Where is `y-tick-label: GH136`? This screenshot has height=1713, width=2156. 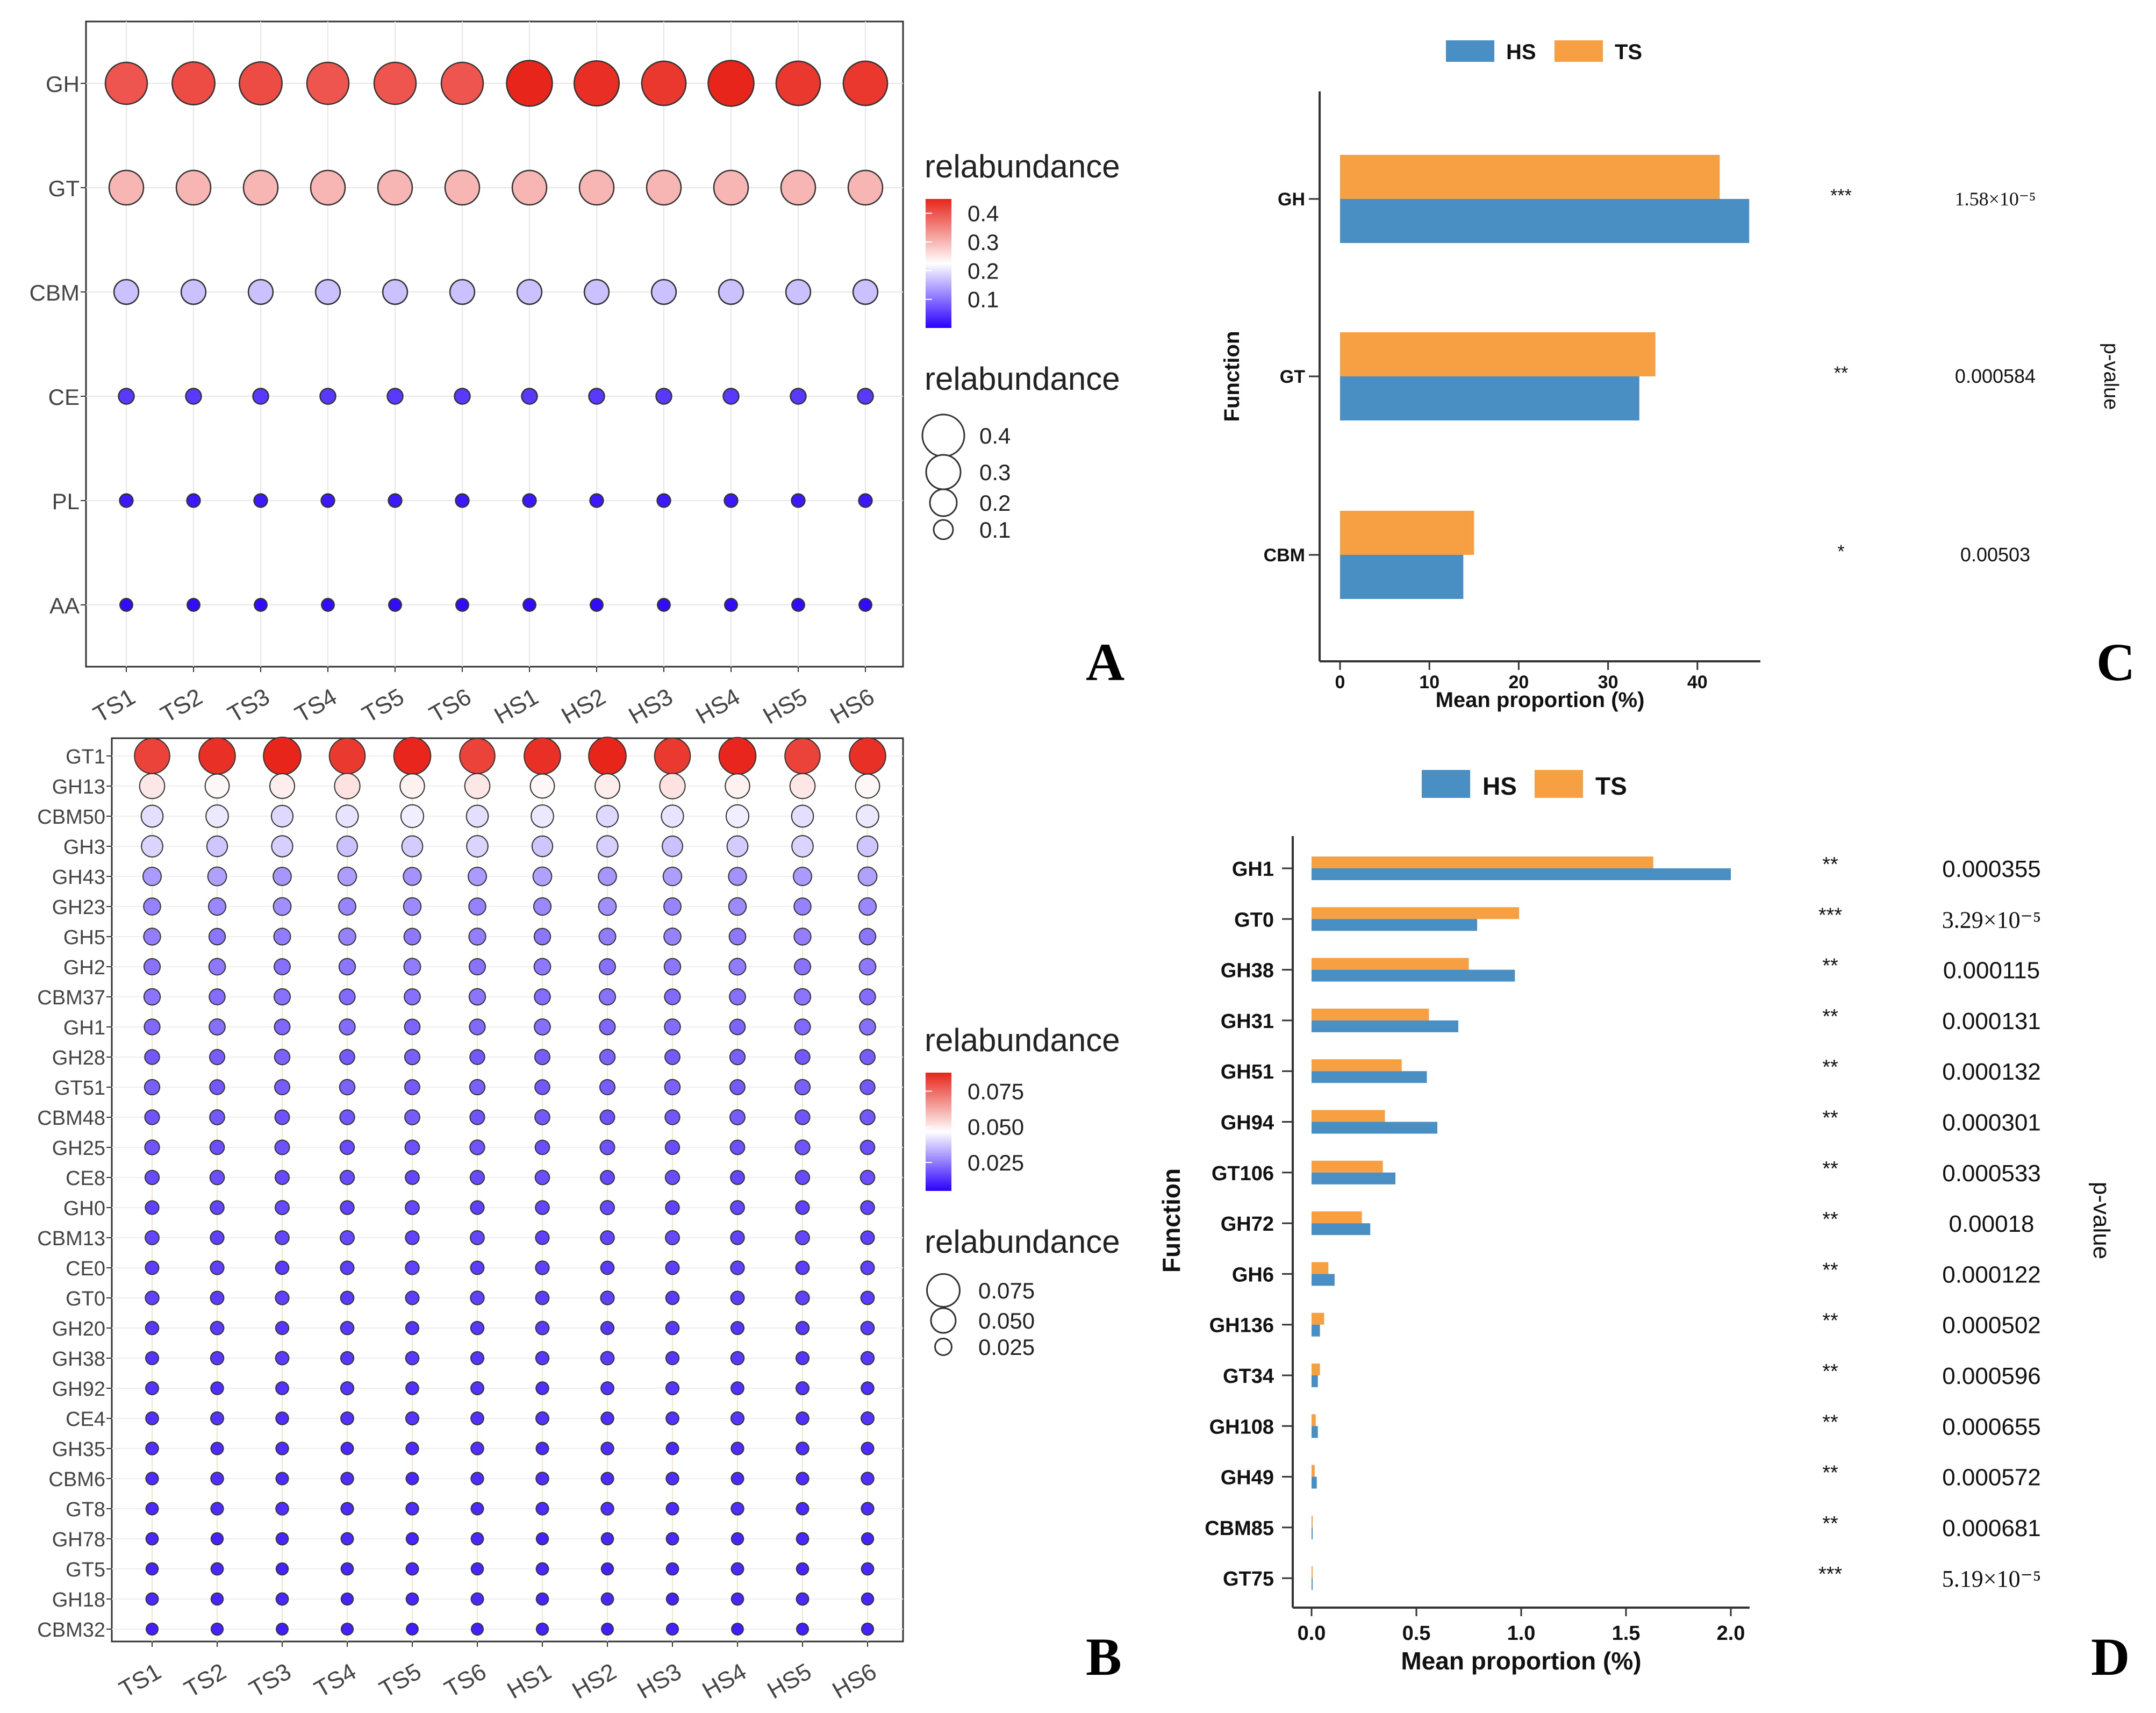
y-tick-label: GH136 is located at coordinates (1241, 1326).